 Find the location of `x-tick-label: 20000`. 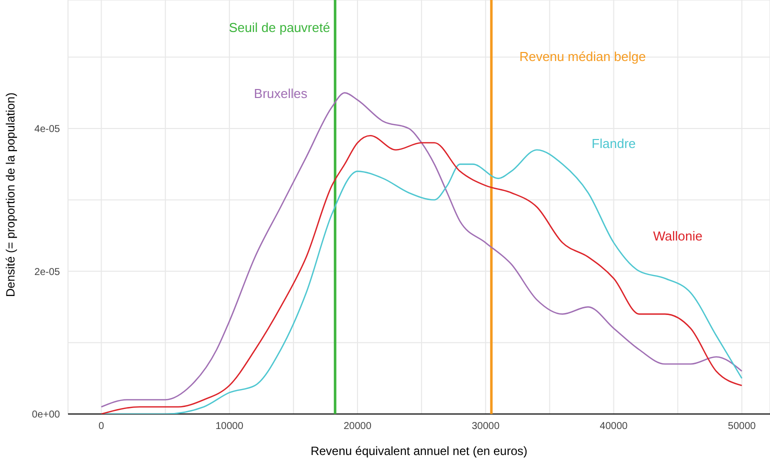

x-tick-label: 20000 is located at coordinates (358, 426).